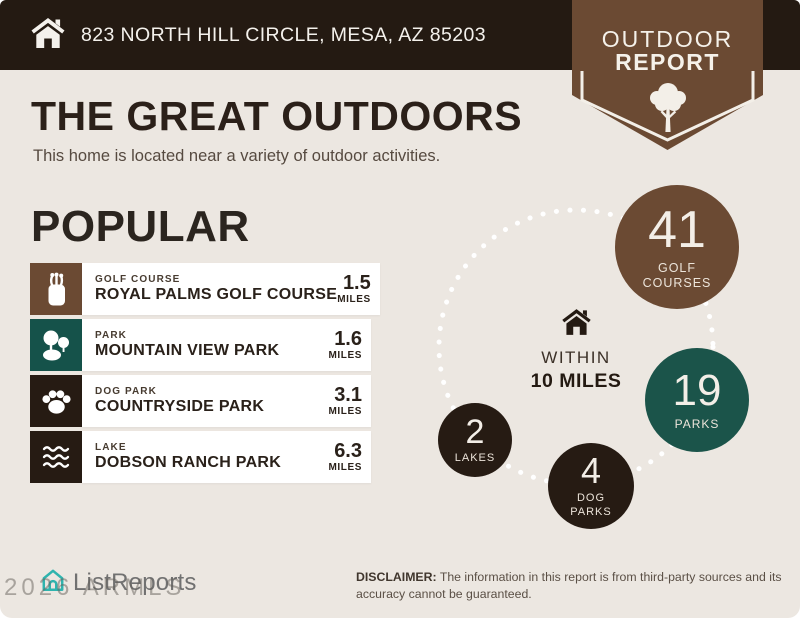 Image resolution: width=800 pixels, height=618 pixels. Describe the element at coordinates (56, 401) in the screenshot. I see `paw-icon` at that location.